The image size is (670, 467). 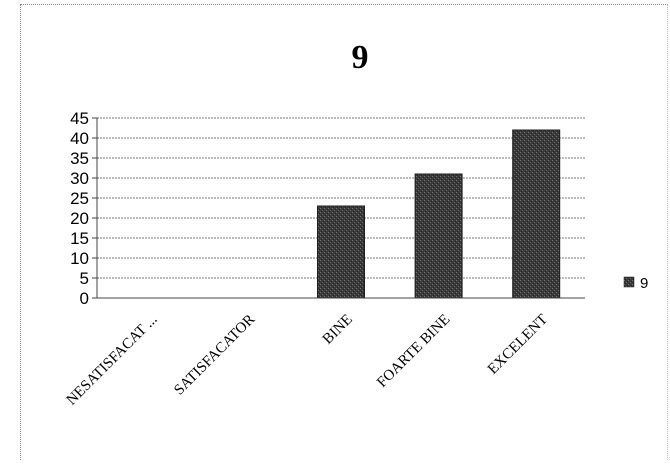 I want to click on y-tick-label: 20, so click(x=79, y=218).